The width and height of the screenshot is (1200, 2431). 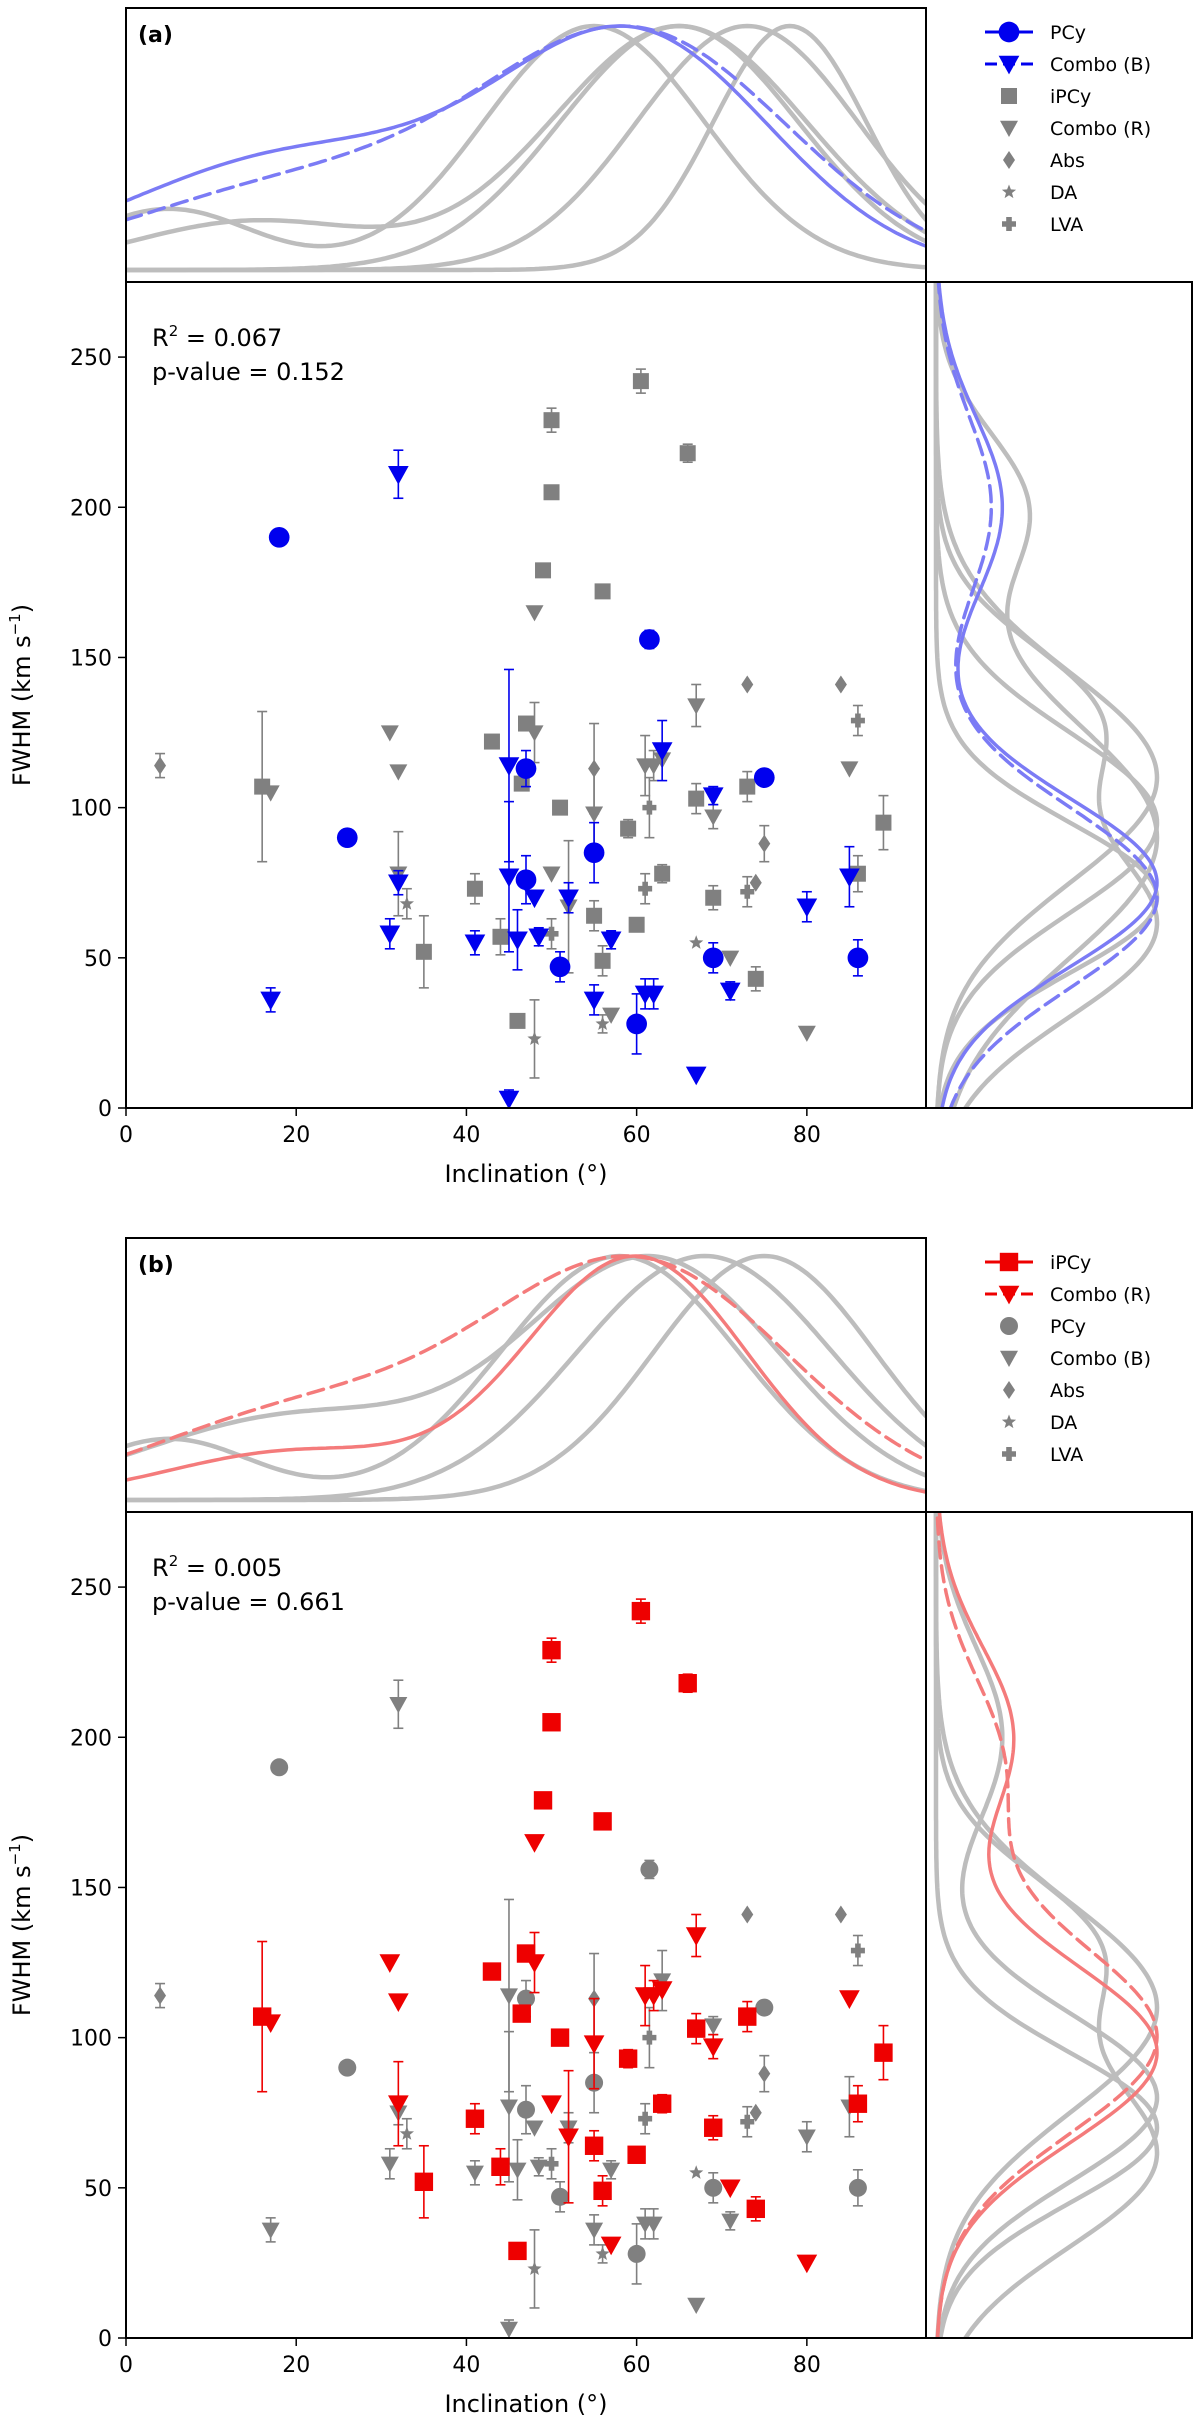 What do you see at coordinates (156, 1265) in the screenshot?
I see `panel-label: (b)` at bounding box center [156, 1265].